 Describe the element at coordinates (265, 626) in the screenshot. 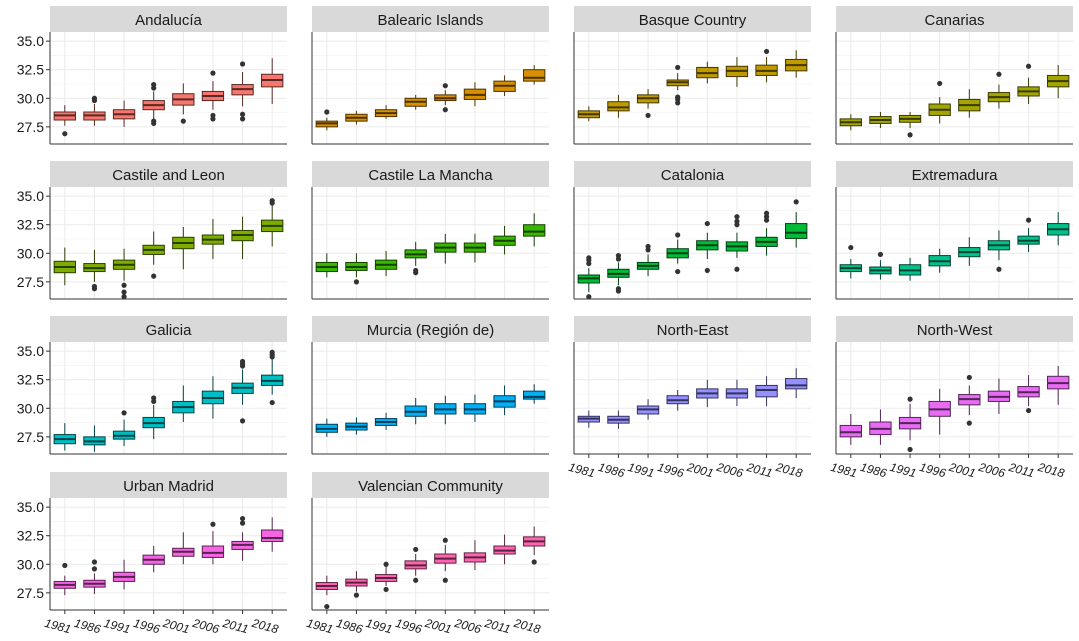

I see `x-tick-label: 2018` at that location.